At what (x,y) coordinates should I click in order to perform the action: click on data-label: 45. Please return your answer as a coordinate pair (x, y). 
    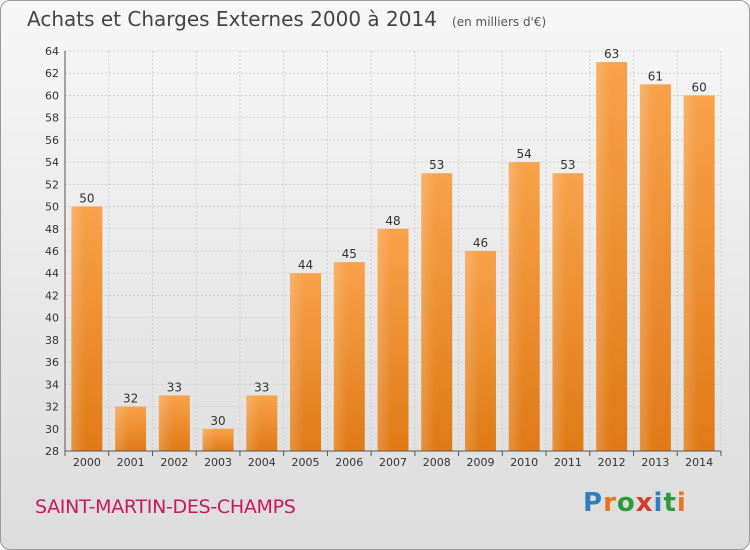
    Looking at the image, I should click on (349, 254).